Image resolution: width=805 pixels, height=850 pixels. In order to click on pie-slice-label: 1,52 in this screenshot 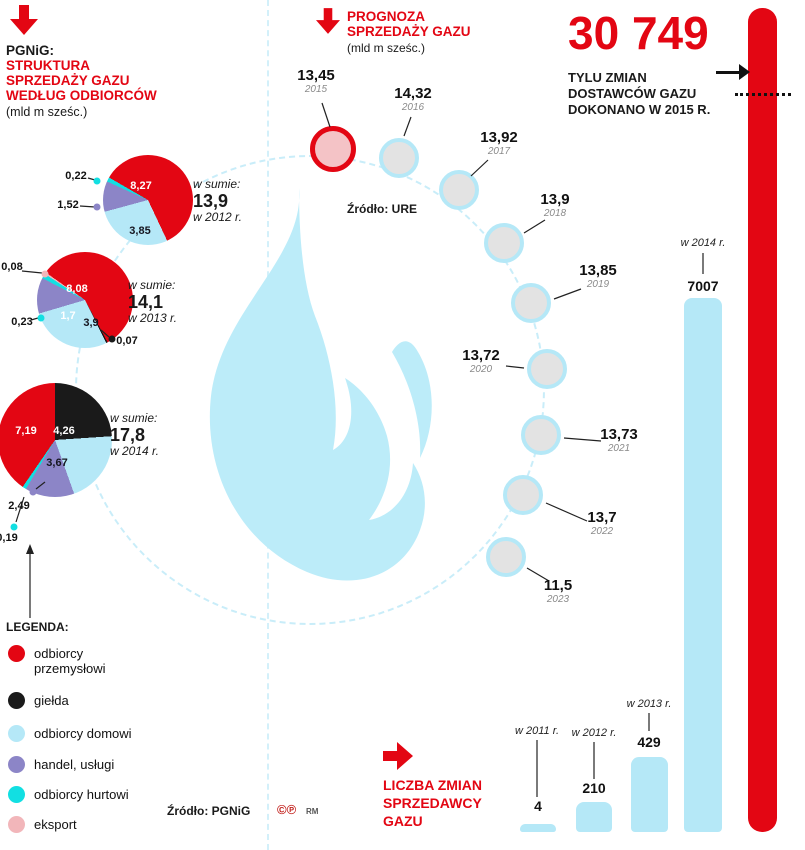, I will do `click(68, 205)`.